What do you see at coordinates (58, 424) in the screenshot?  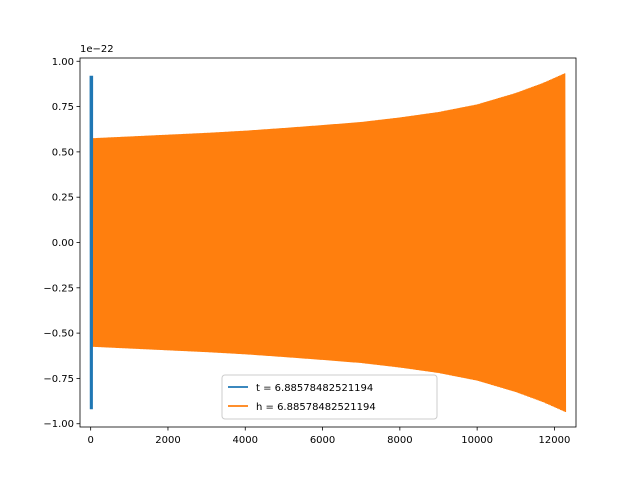 I see `y-tick-label: −1.00` at bounding box center [58, 424].